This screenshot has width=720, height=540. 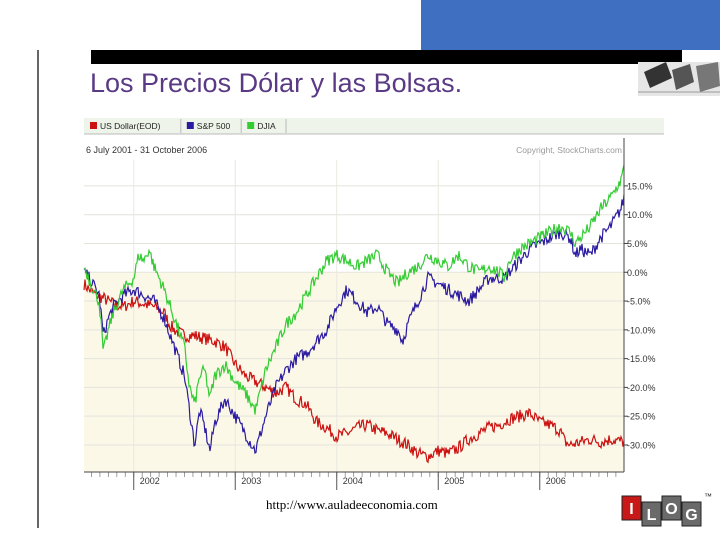 What do you see at coordinates (38, 289) in the screenshot?
I see `left-vertical-rule` at bounding box center [38, 289].